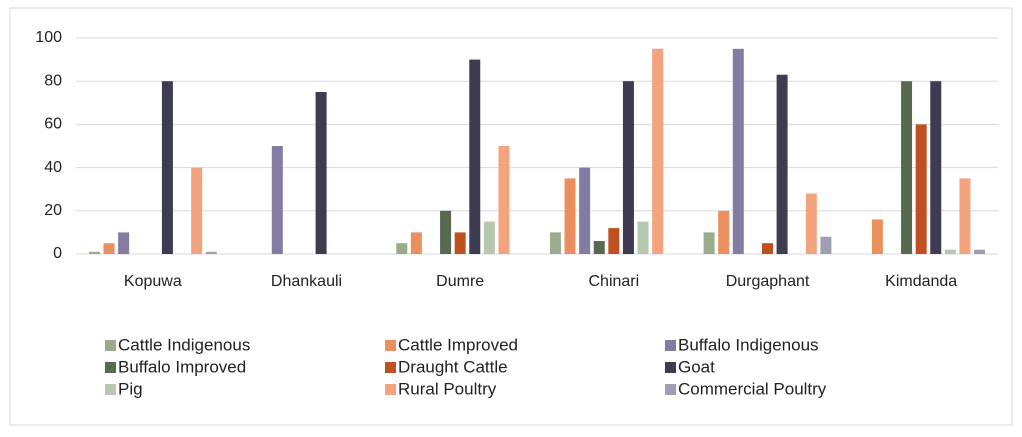 The width and height of the screenshot is (1022, 437). What do you see at coordinates (153, 281) in the screenshot?
I see `x-tick-label: Kopuwa` at bounding box center [153, 281].